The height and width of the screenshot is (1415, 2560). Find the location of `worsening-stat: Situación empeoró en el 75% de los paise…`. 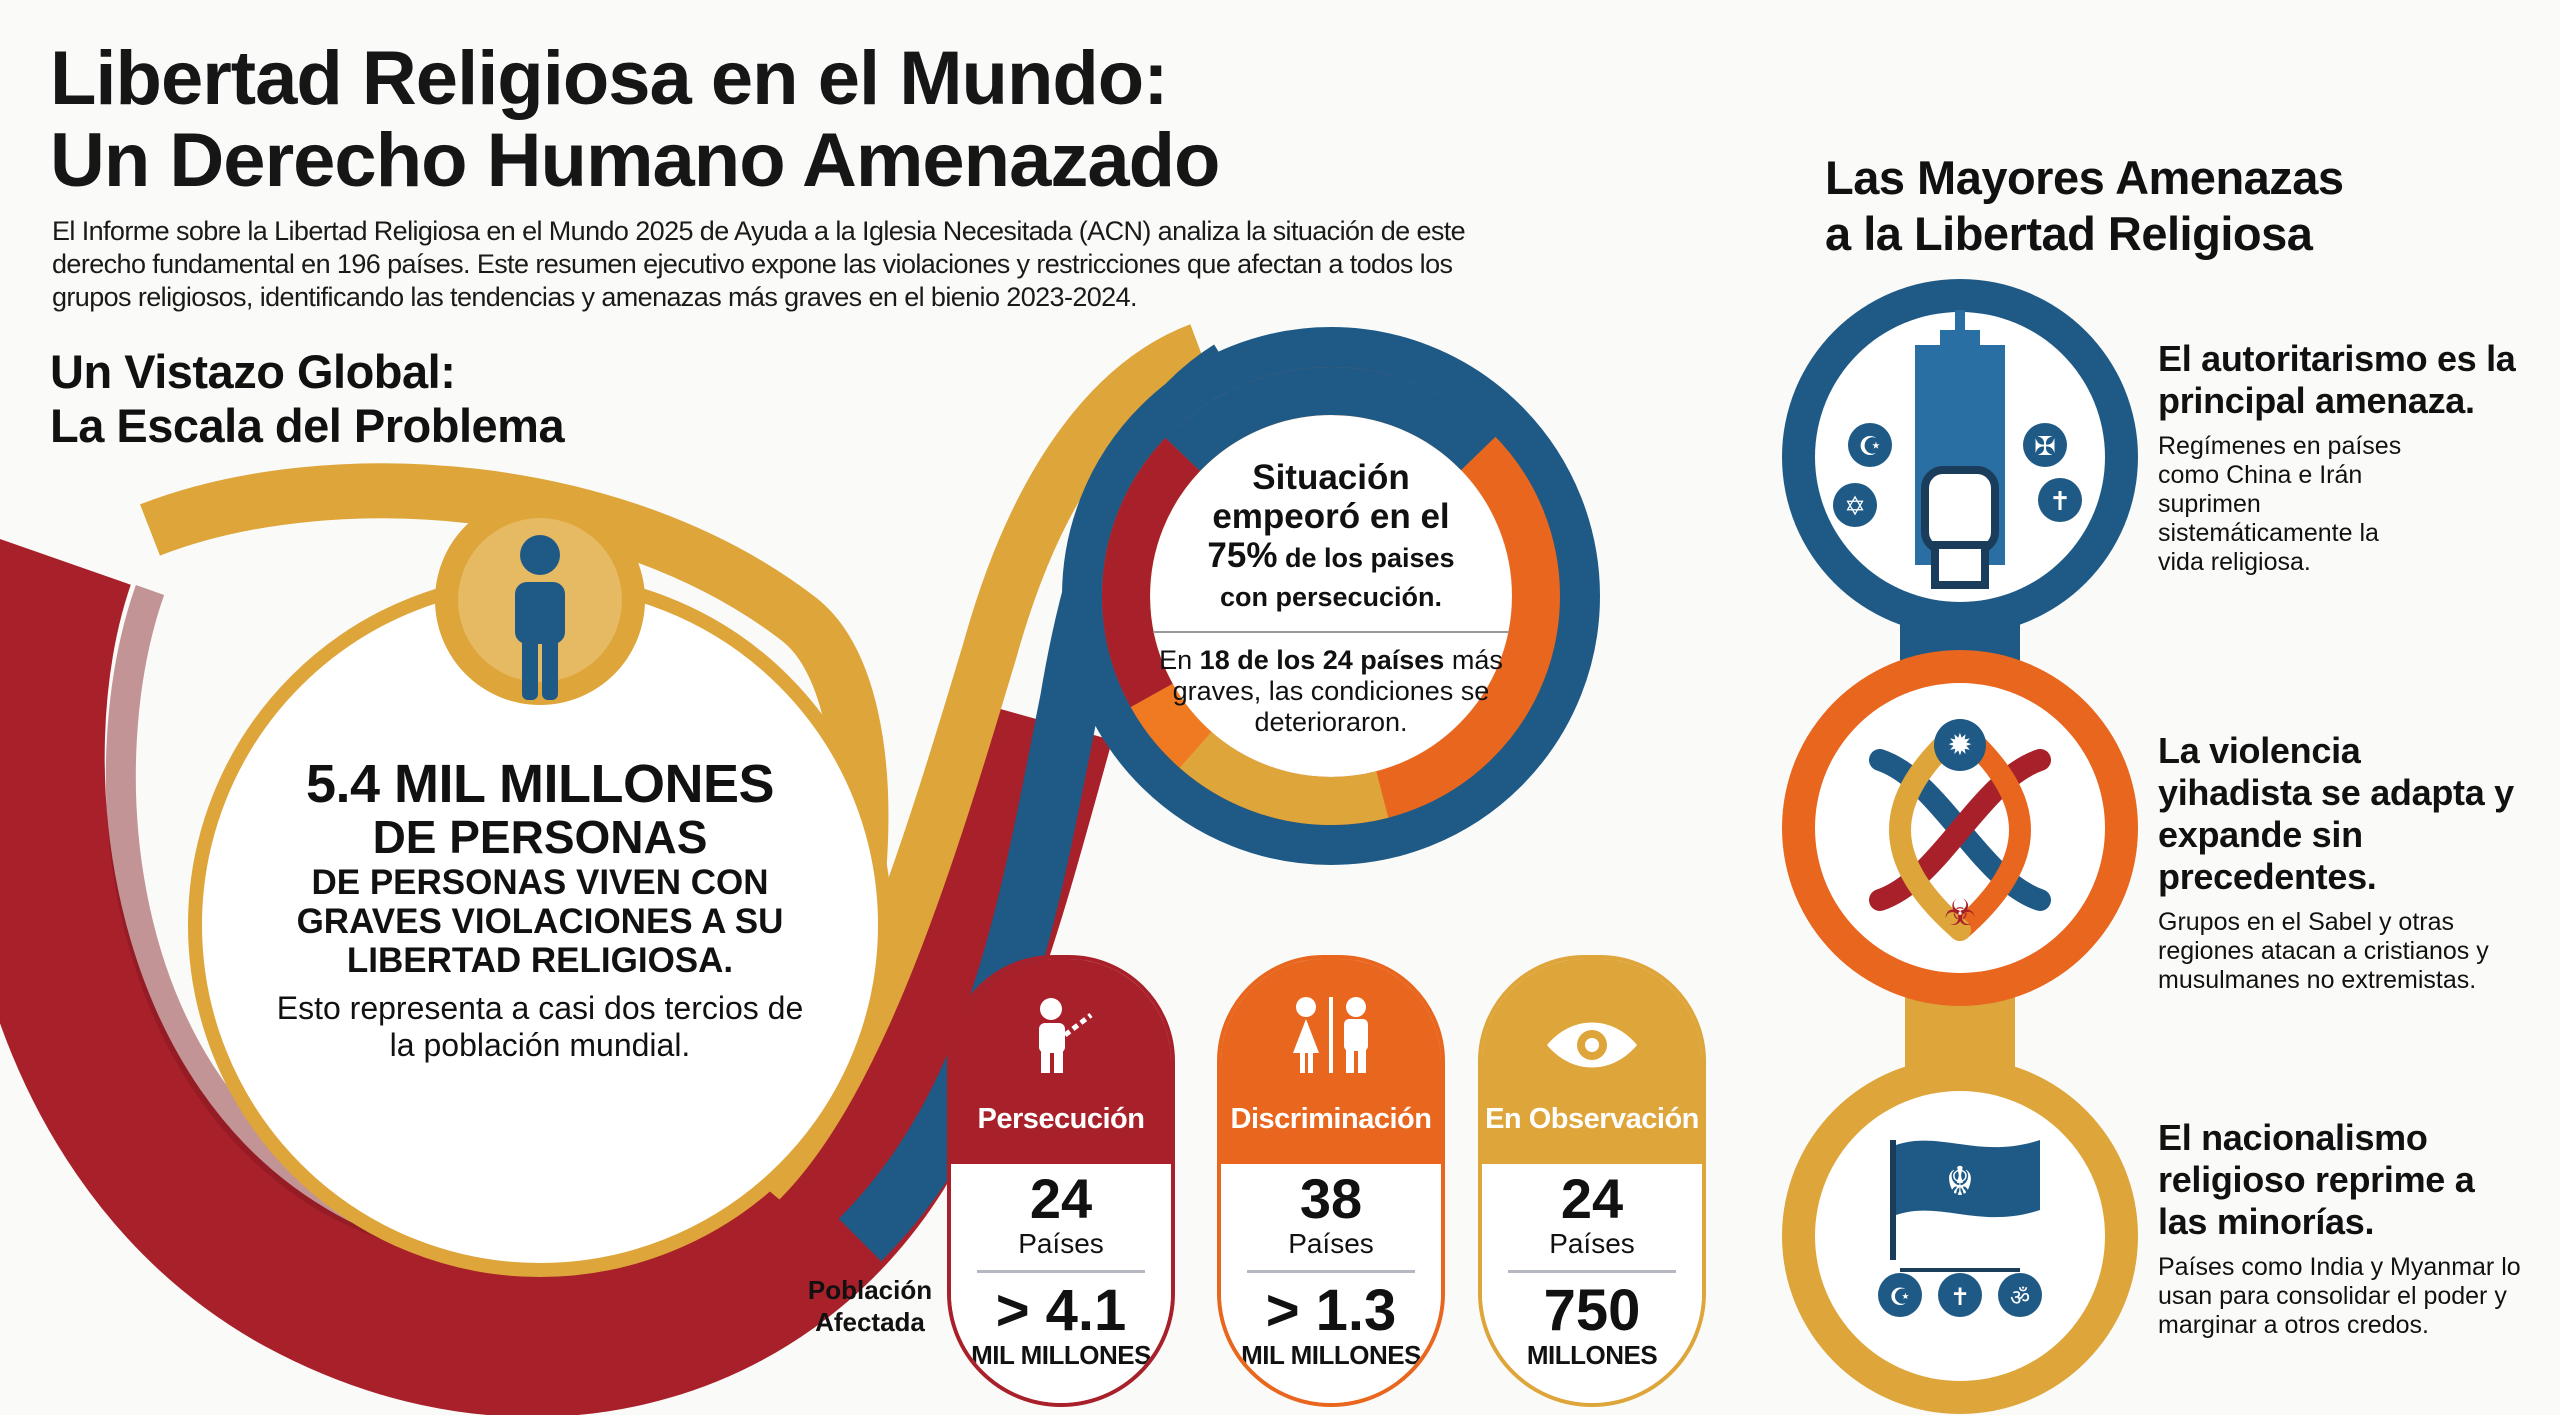

worsening-stat: Situación empeoró en el 75% de los paise… is located at coordinates (1331, 598).